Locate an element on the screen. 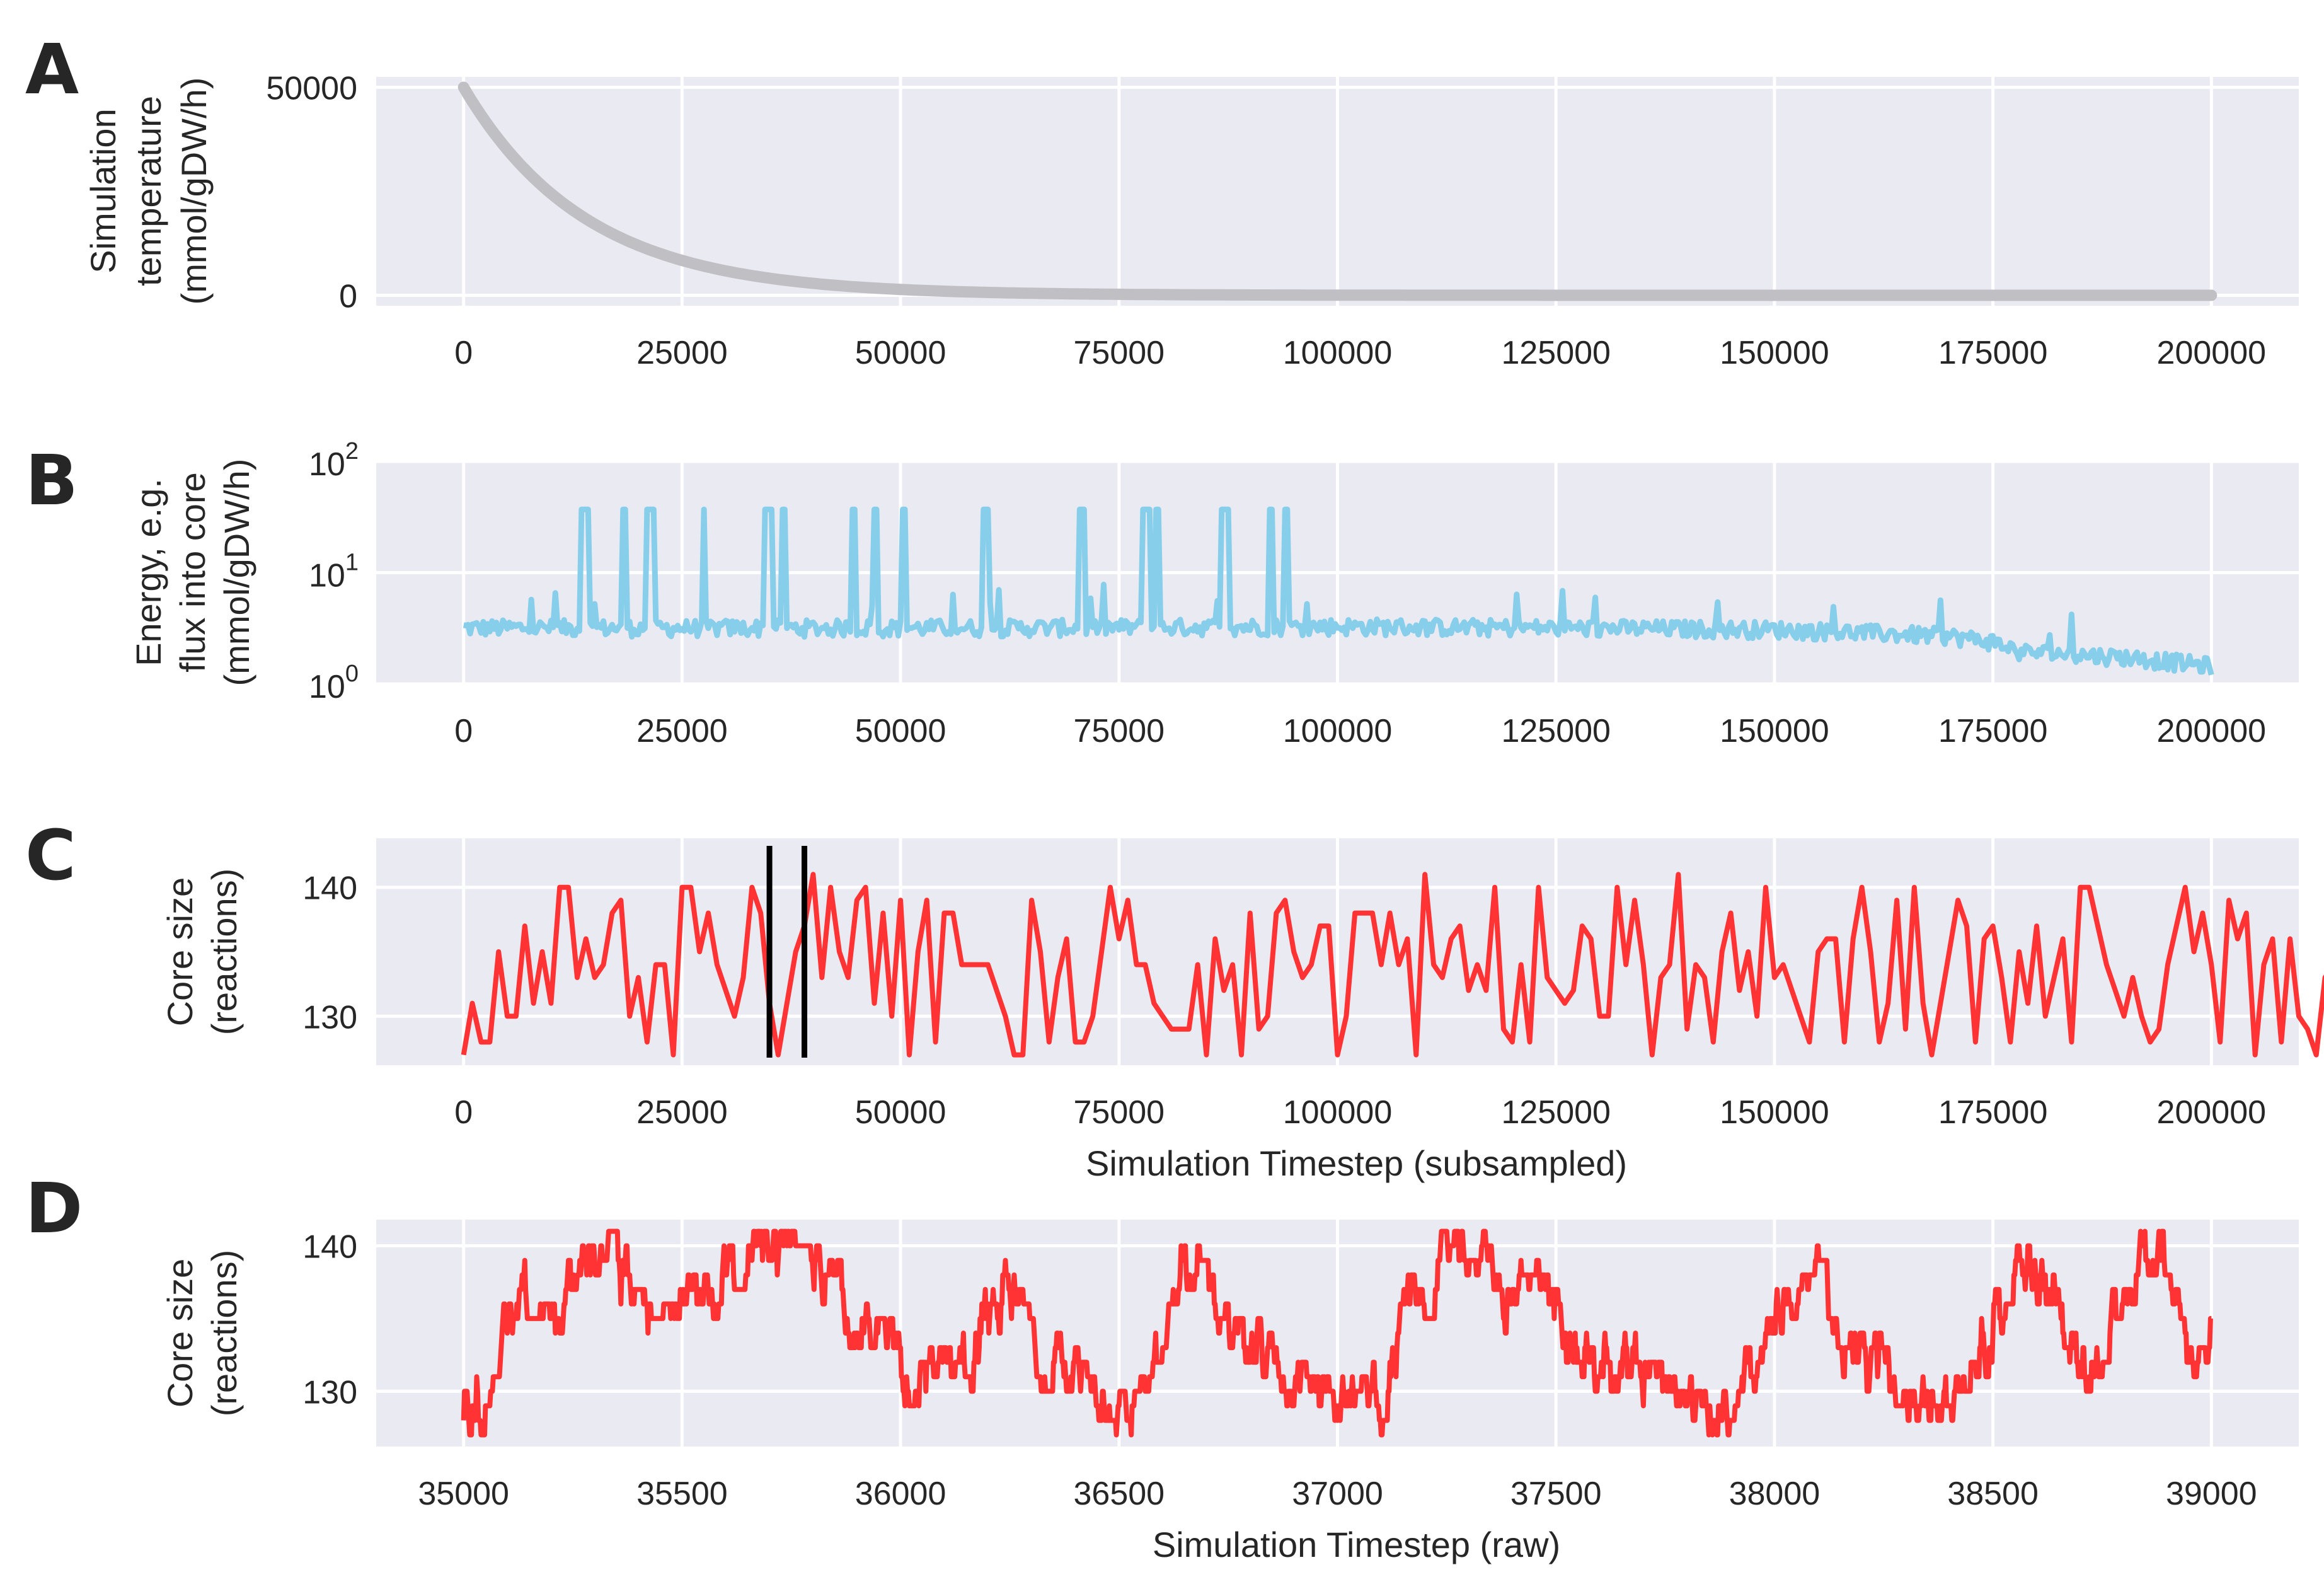 The height and width of the screenshot is (1589, 2324). y-tick-label: 101 is located at coordinates (334, 572).